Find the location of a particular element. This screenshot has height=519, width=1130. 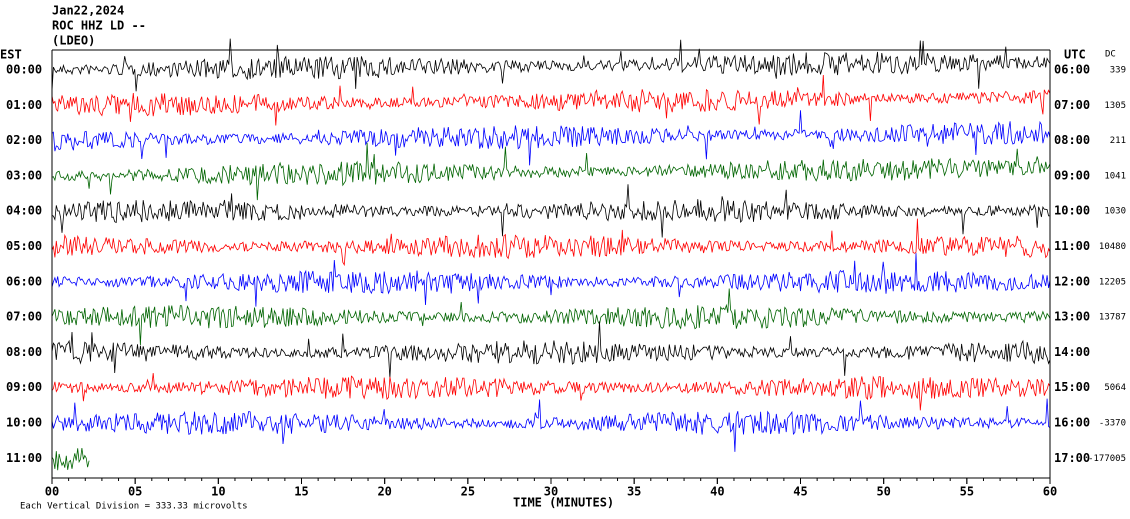

x-tick-label: 40 is located at coordinates (717, 492).